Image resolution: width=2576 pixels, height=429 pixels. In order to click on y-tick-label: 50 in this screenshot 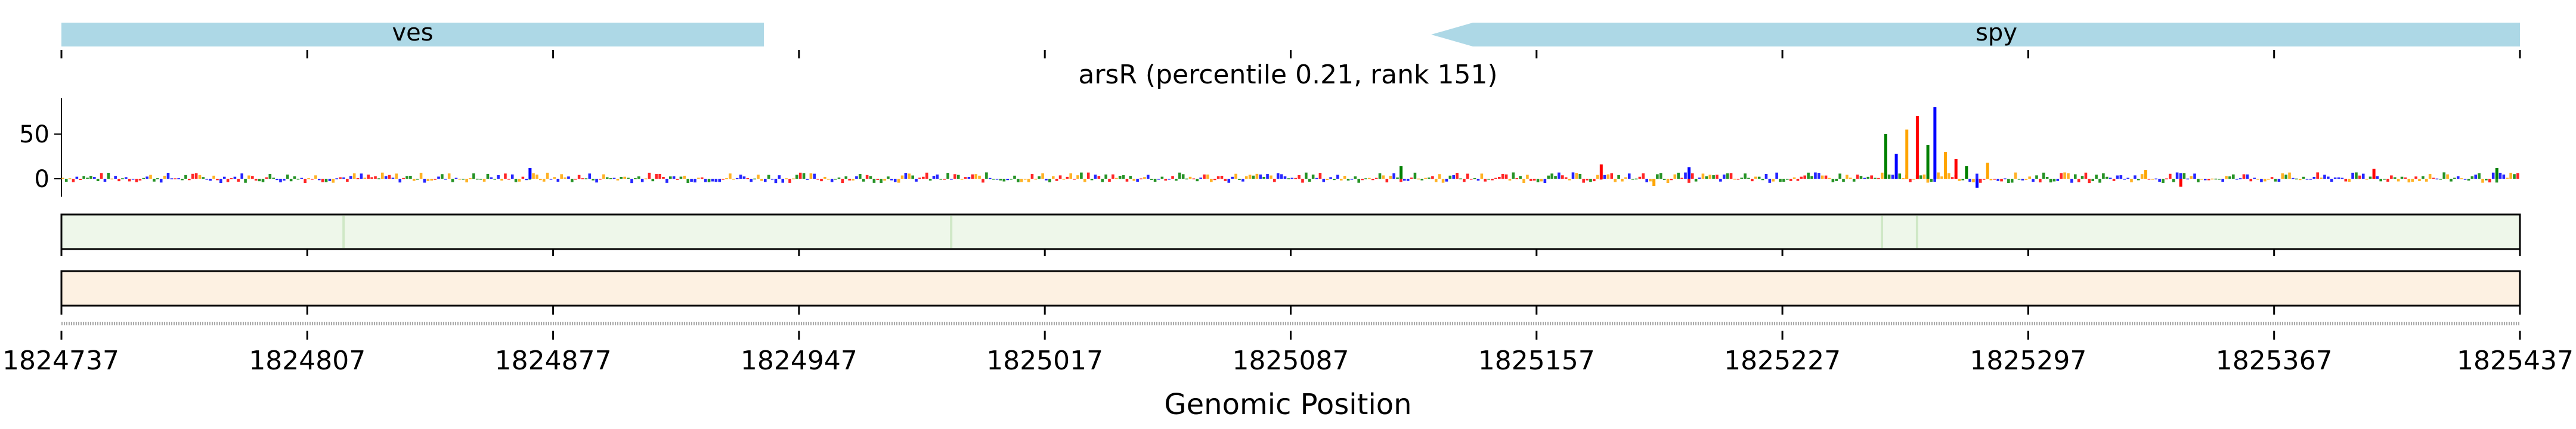, I will do `click(34, 134)`.